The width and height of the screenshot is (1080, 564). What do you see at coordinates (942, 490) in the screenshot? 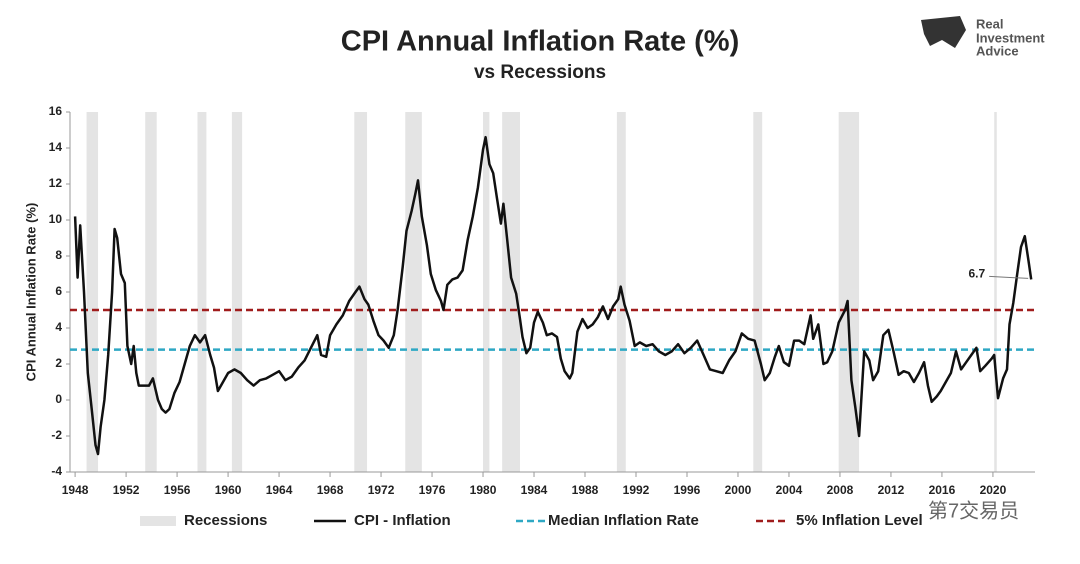
I see `x-tick-label: 2016` at bounding box center [942, 490].